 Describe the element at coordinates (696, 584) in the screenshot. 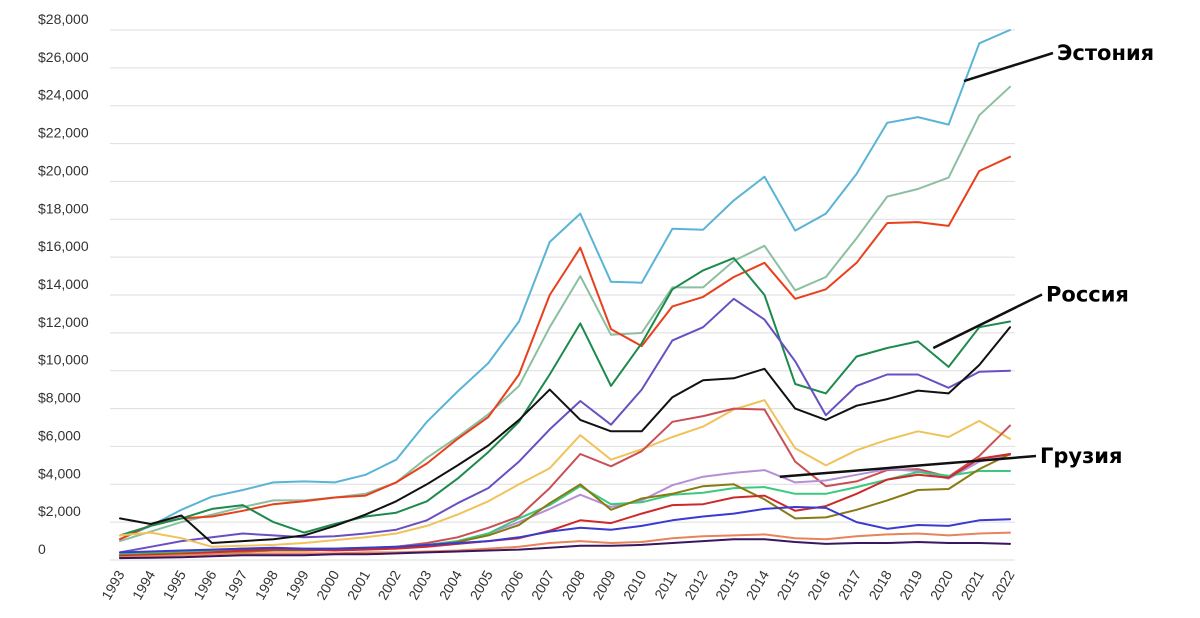

I see `x-tick-label: 2012` at that location.